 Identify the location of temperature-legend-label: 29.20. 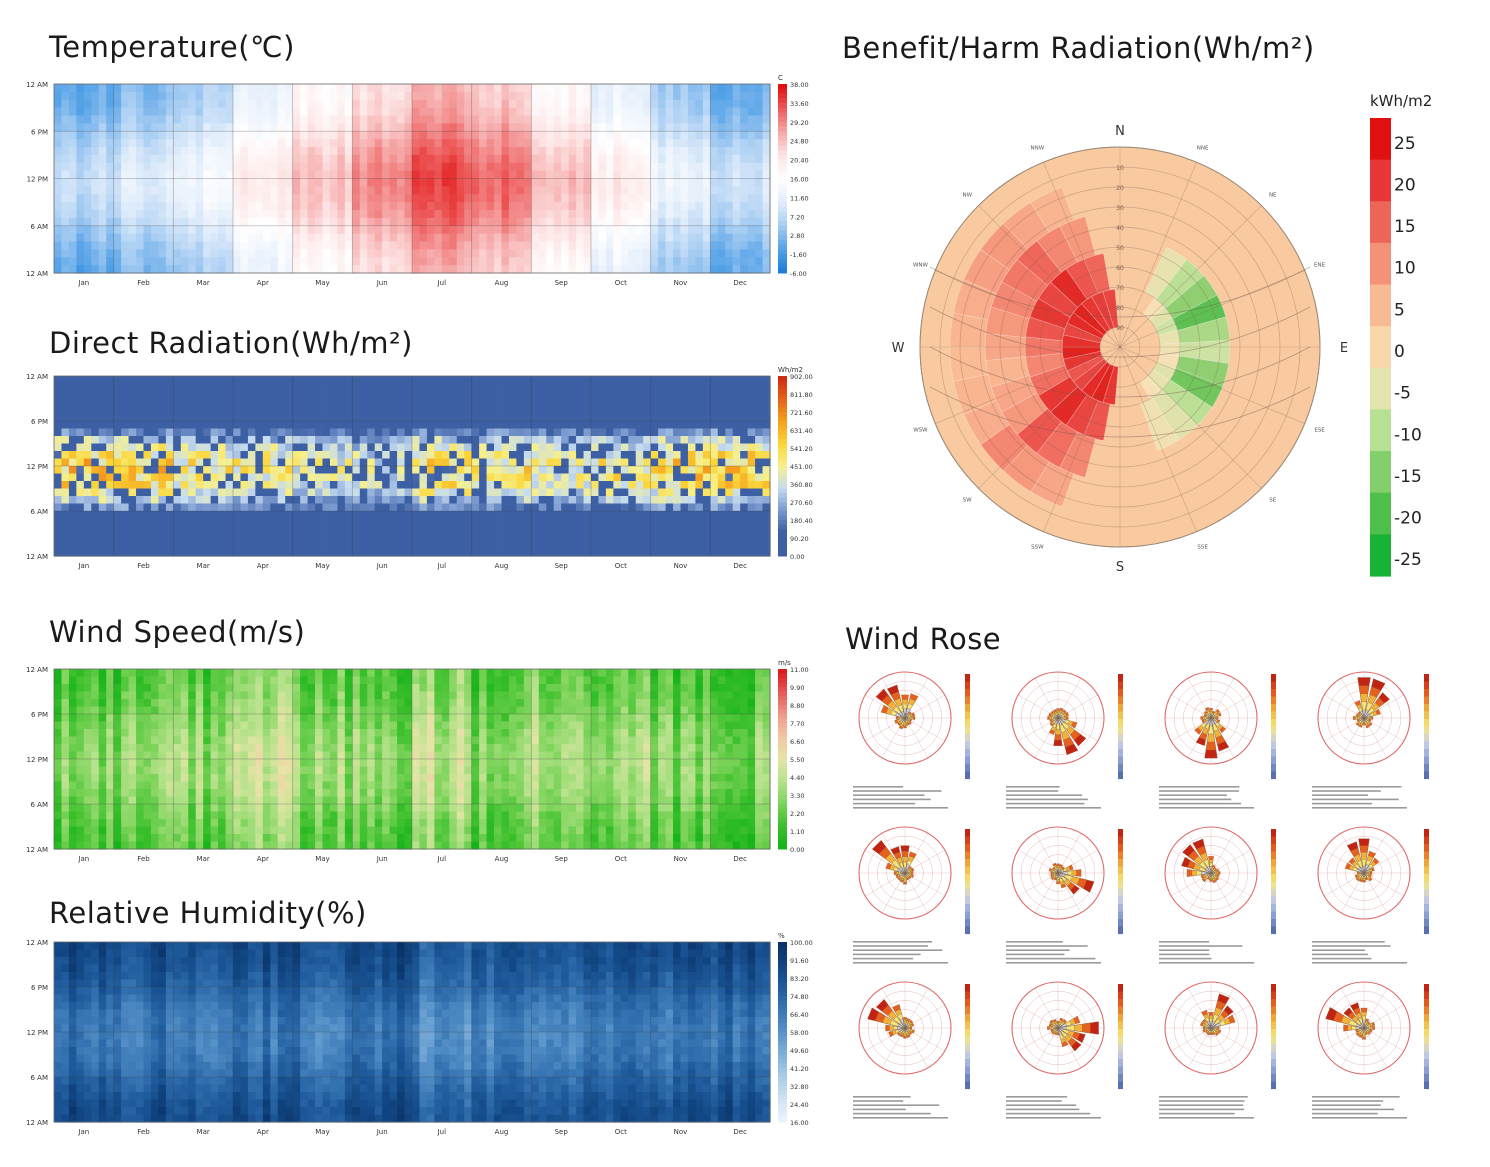
(799, 123).